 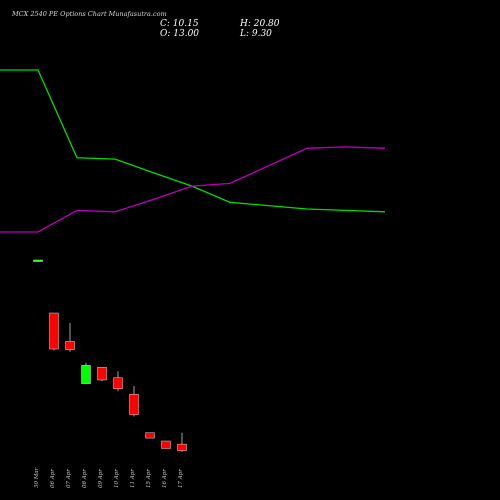 What do you see at coordinates (133, 478) in the screenshot?
I see `x-tick-label: 11 Apr` at bounding box center [133, 478].